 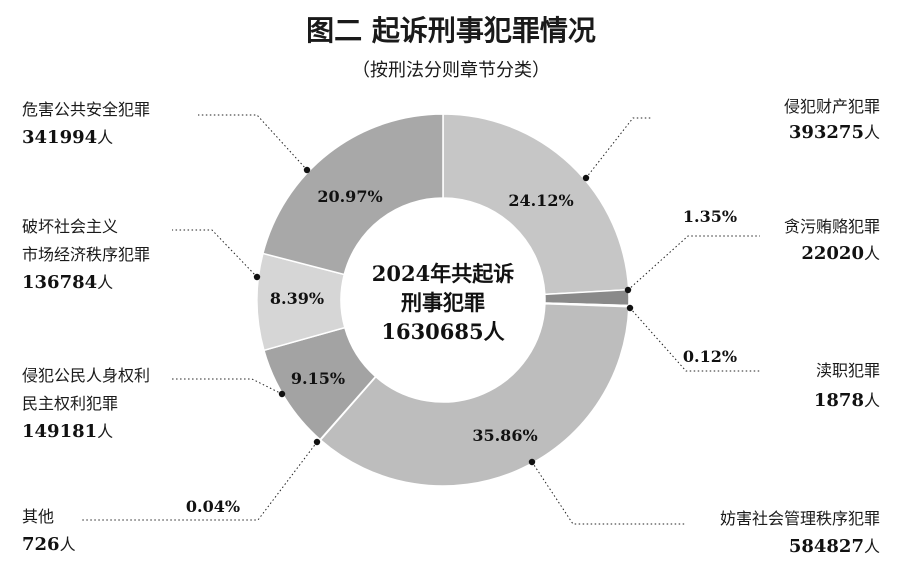 What do you see at coordinates (86, 254) in the screenshot?
I see `category-name-7-line-2: 市场经济秩序犯罪` at bounding box center [86, 254].